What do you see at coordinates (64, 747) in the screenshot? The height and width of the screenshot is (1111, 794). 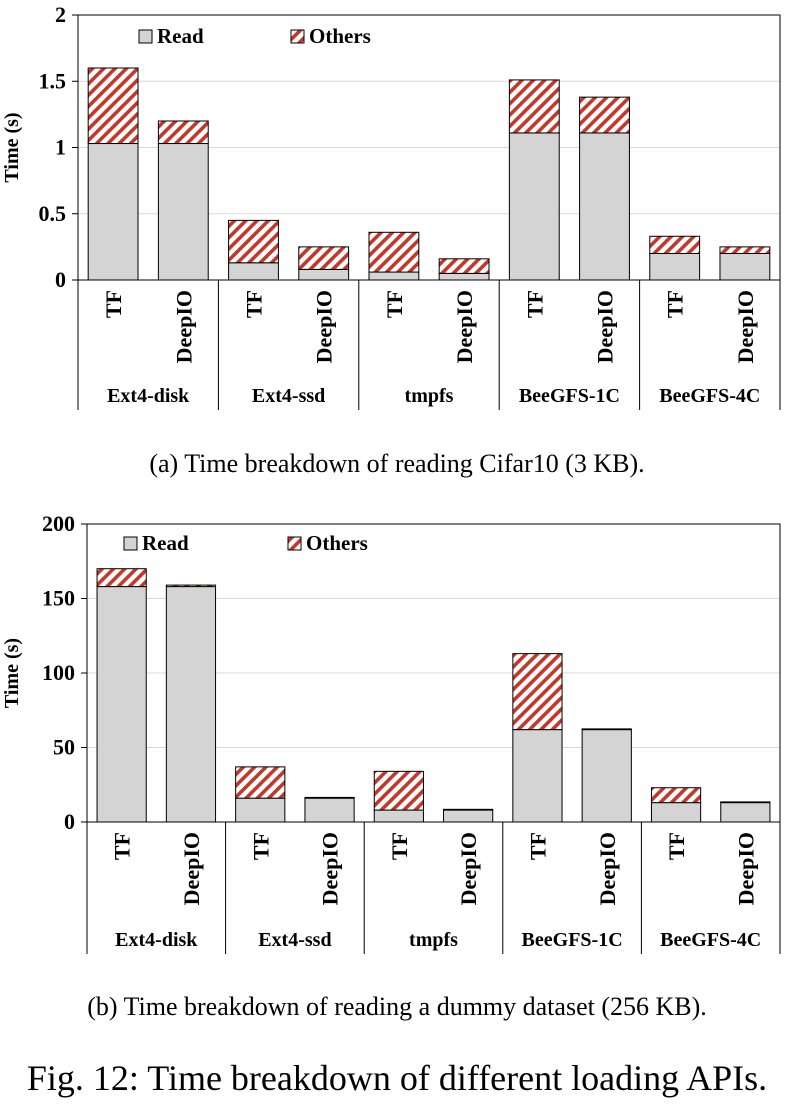 I see `y-tick-label: 50` at bounding box center [64, 747].